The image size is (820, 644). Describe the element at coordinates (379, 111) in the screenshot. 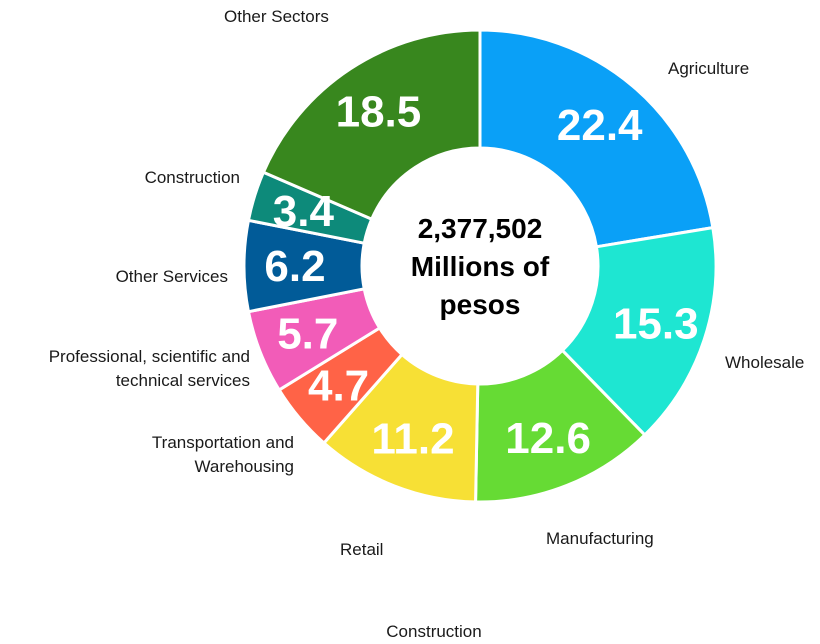

I see `slice-value-other-sectors: 18.5` at that location.